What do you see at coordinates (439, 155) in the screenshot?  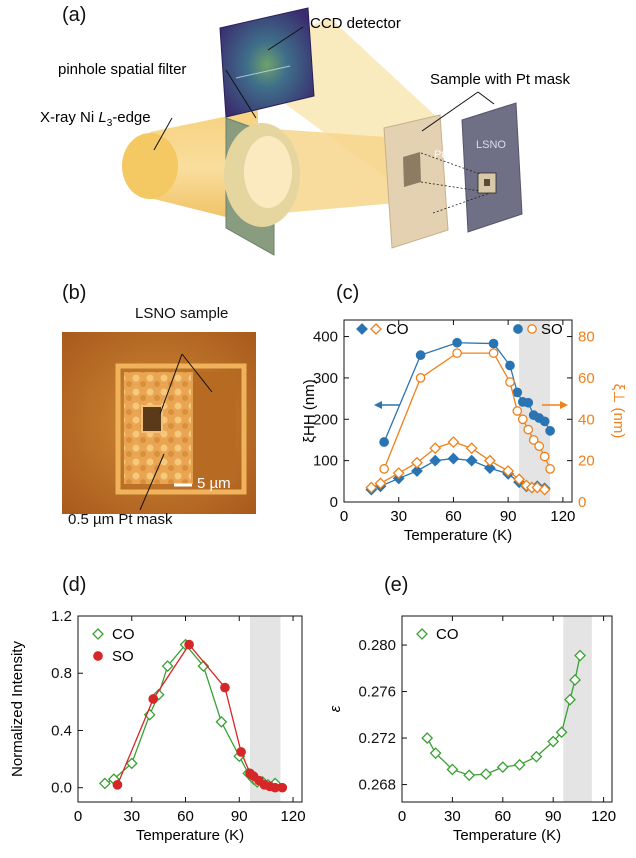 I see `pt-label: Pt` at bounding box center [439, 155].